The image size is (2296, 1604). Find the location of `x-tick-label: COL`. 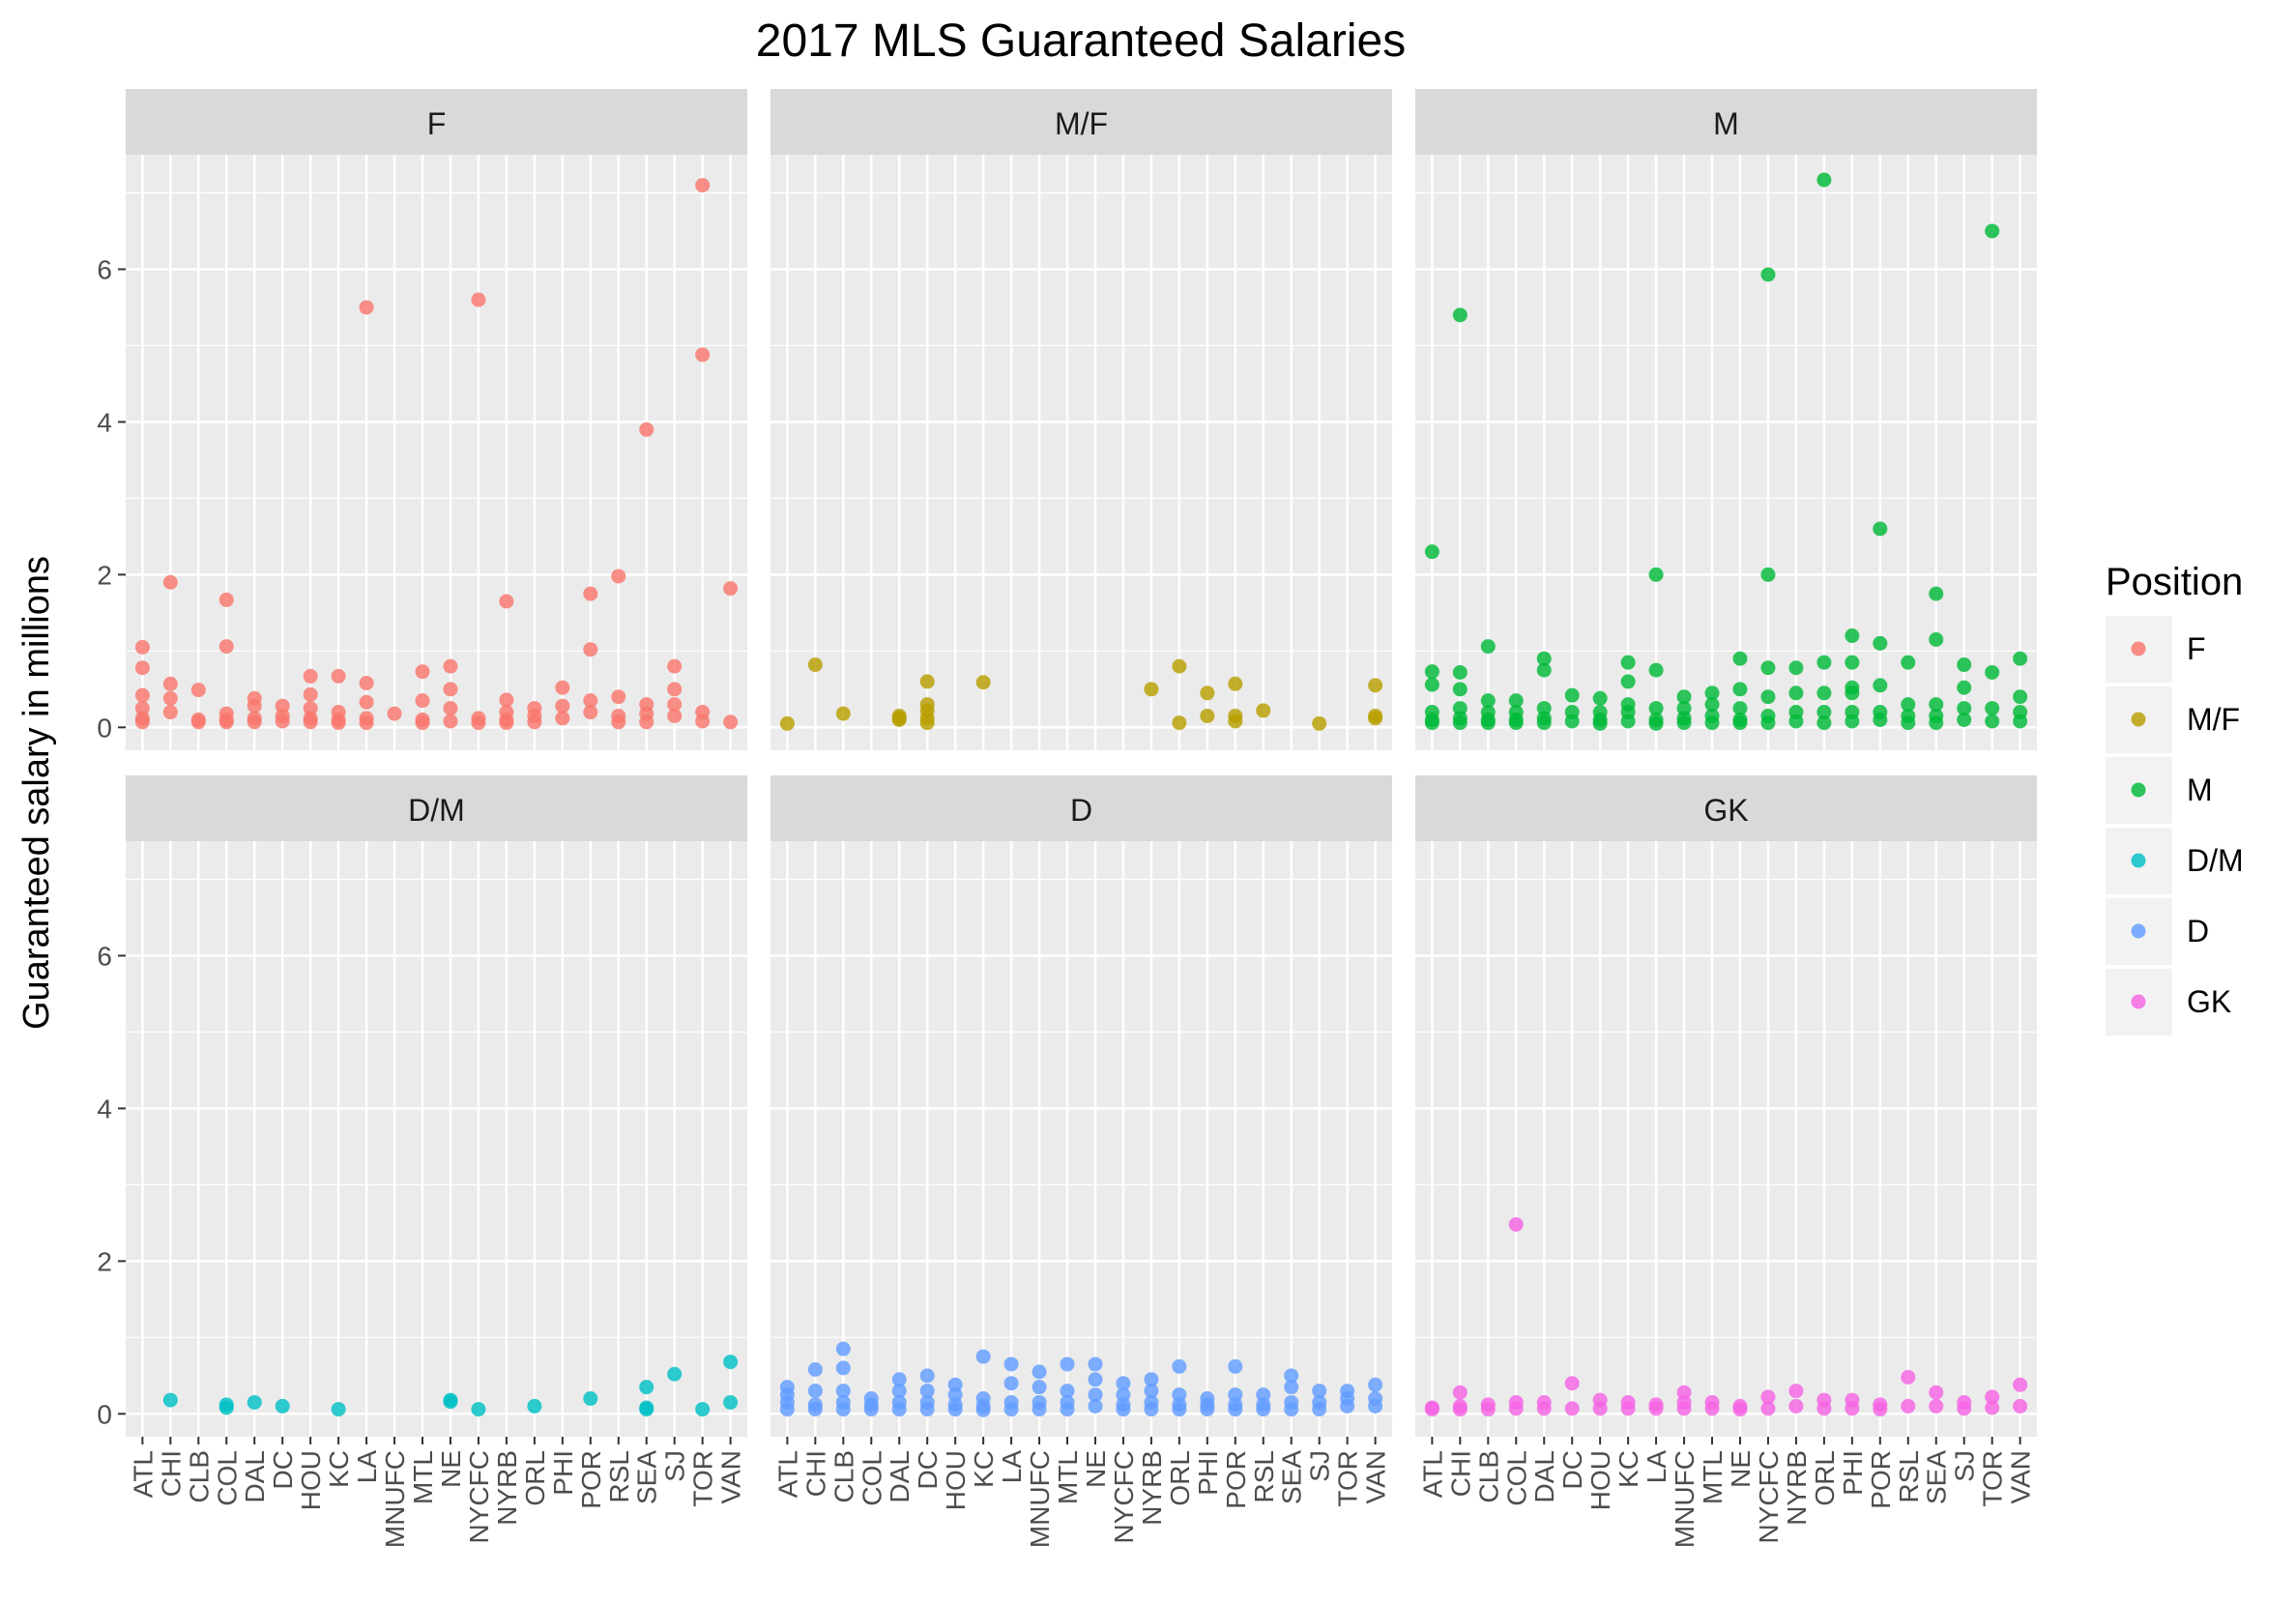

x-tick-label: COL is located at coordinates (1516, 1478).